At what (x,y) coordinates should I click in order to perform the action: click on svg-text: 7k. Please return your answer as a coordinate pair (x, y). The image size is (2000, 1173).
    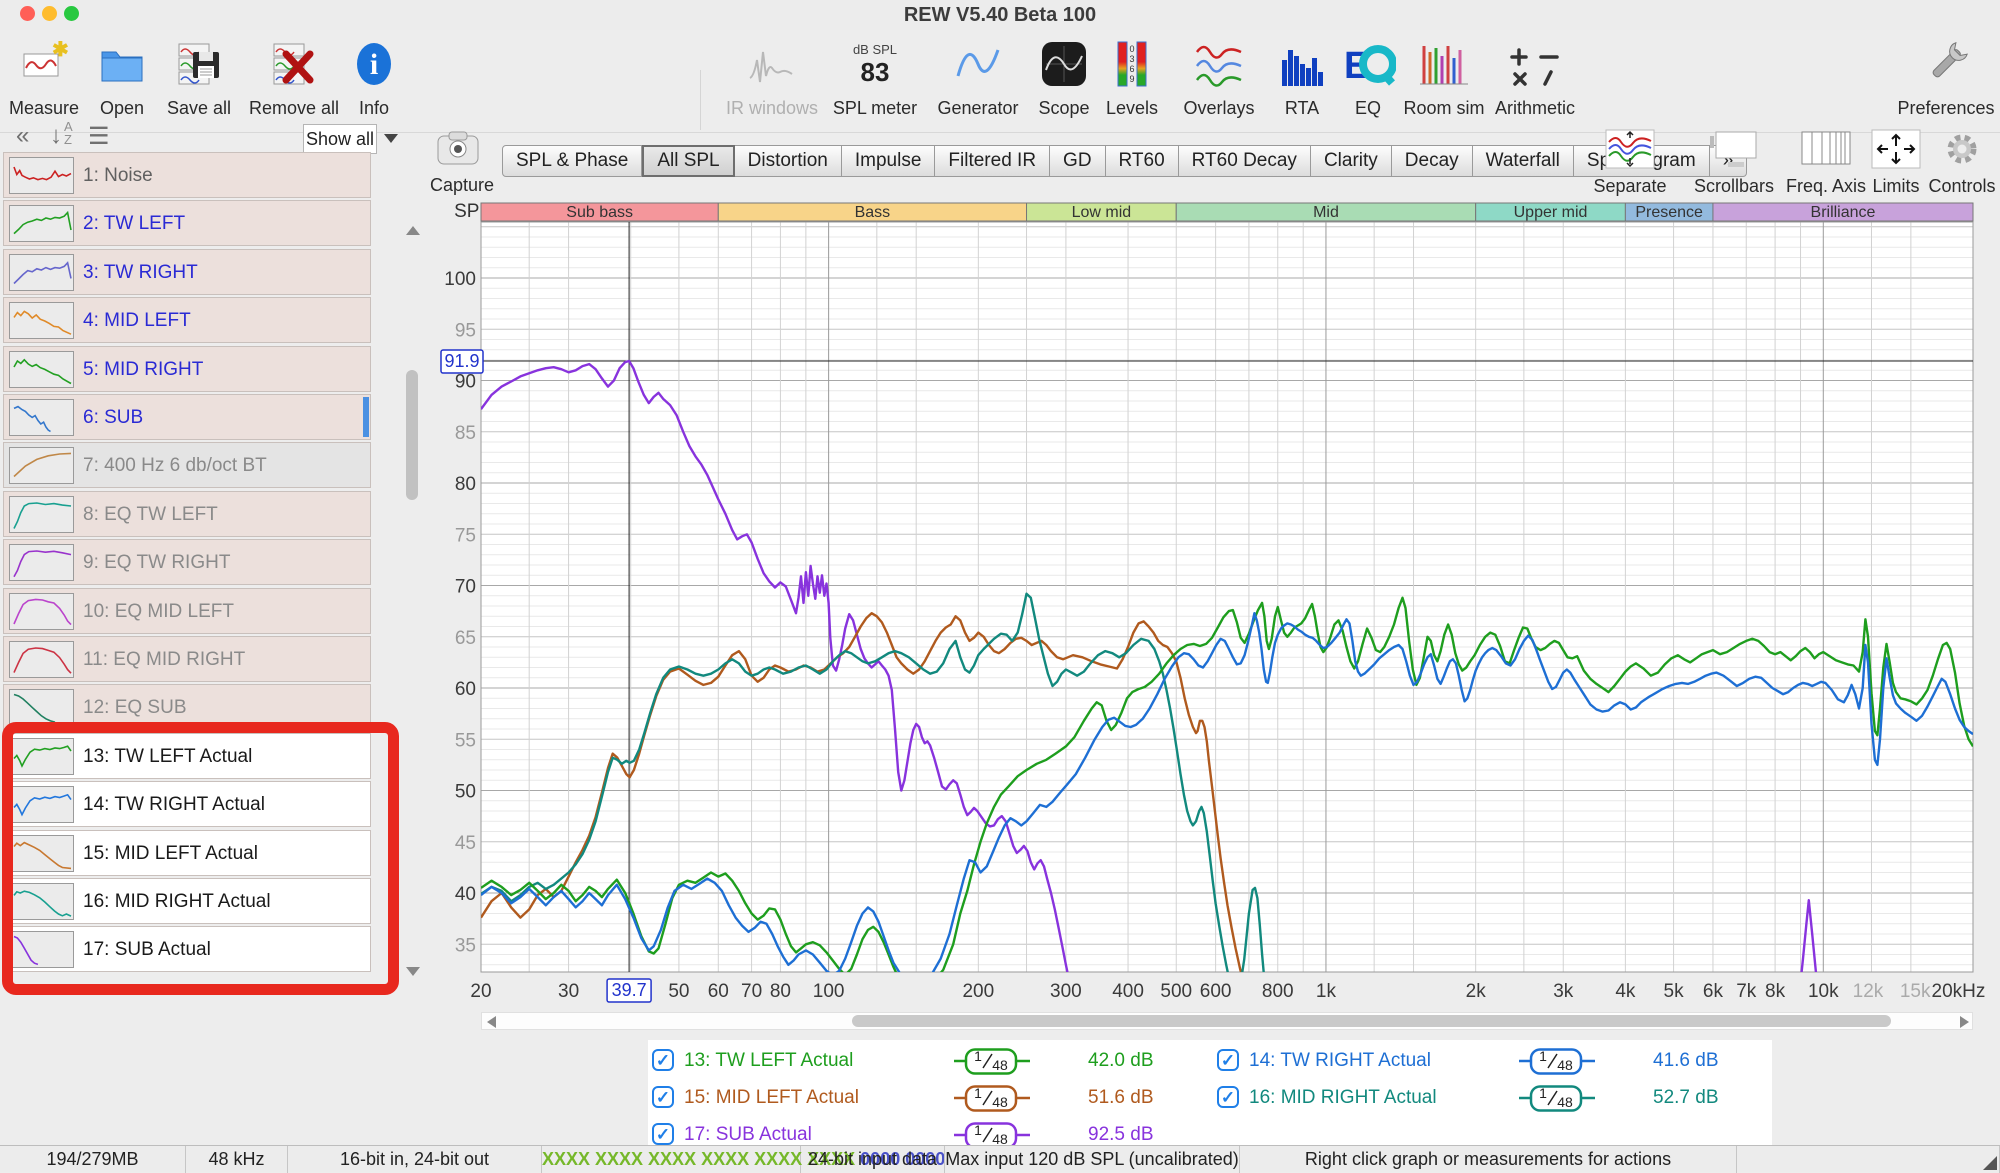
    Looking at the image, I should click on (1746, 991).